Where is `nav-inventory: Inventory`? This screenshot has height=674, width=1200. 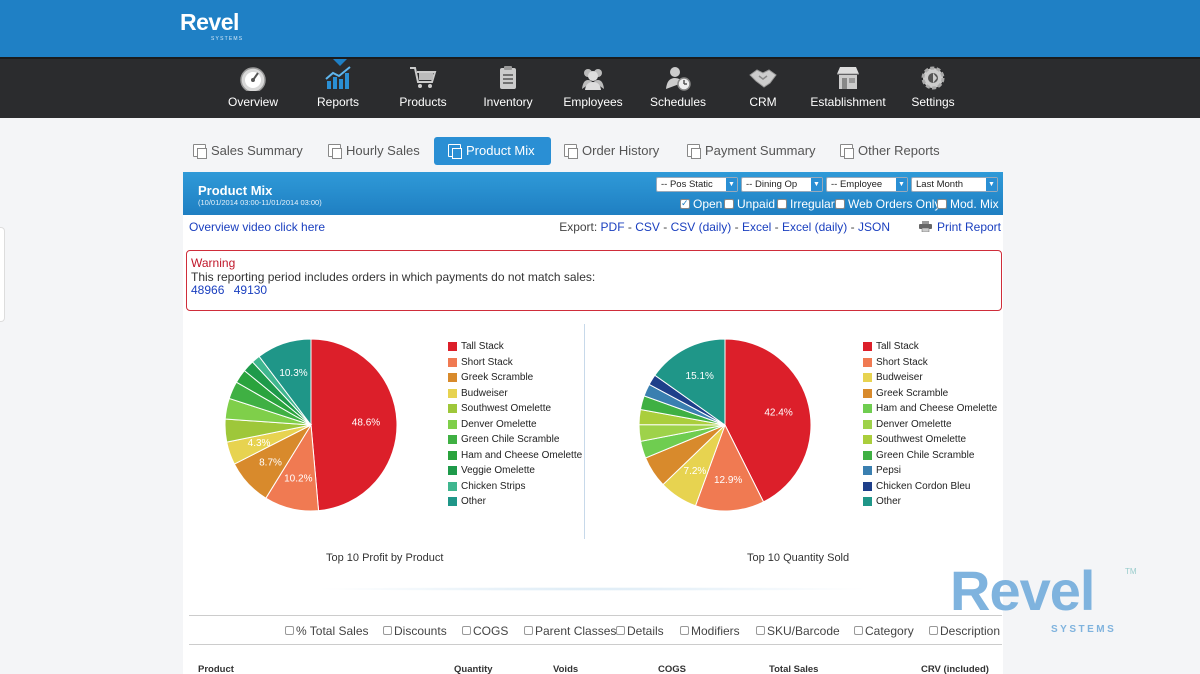
nav-inventory: Inventory is located at coordinates (508, 87).